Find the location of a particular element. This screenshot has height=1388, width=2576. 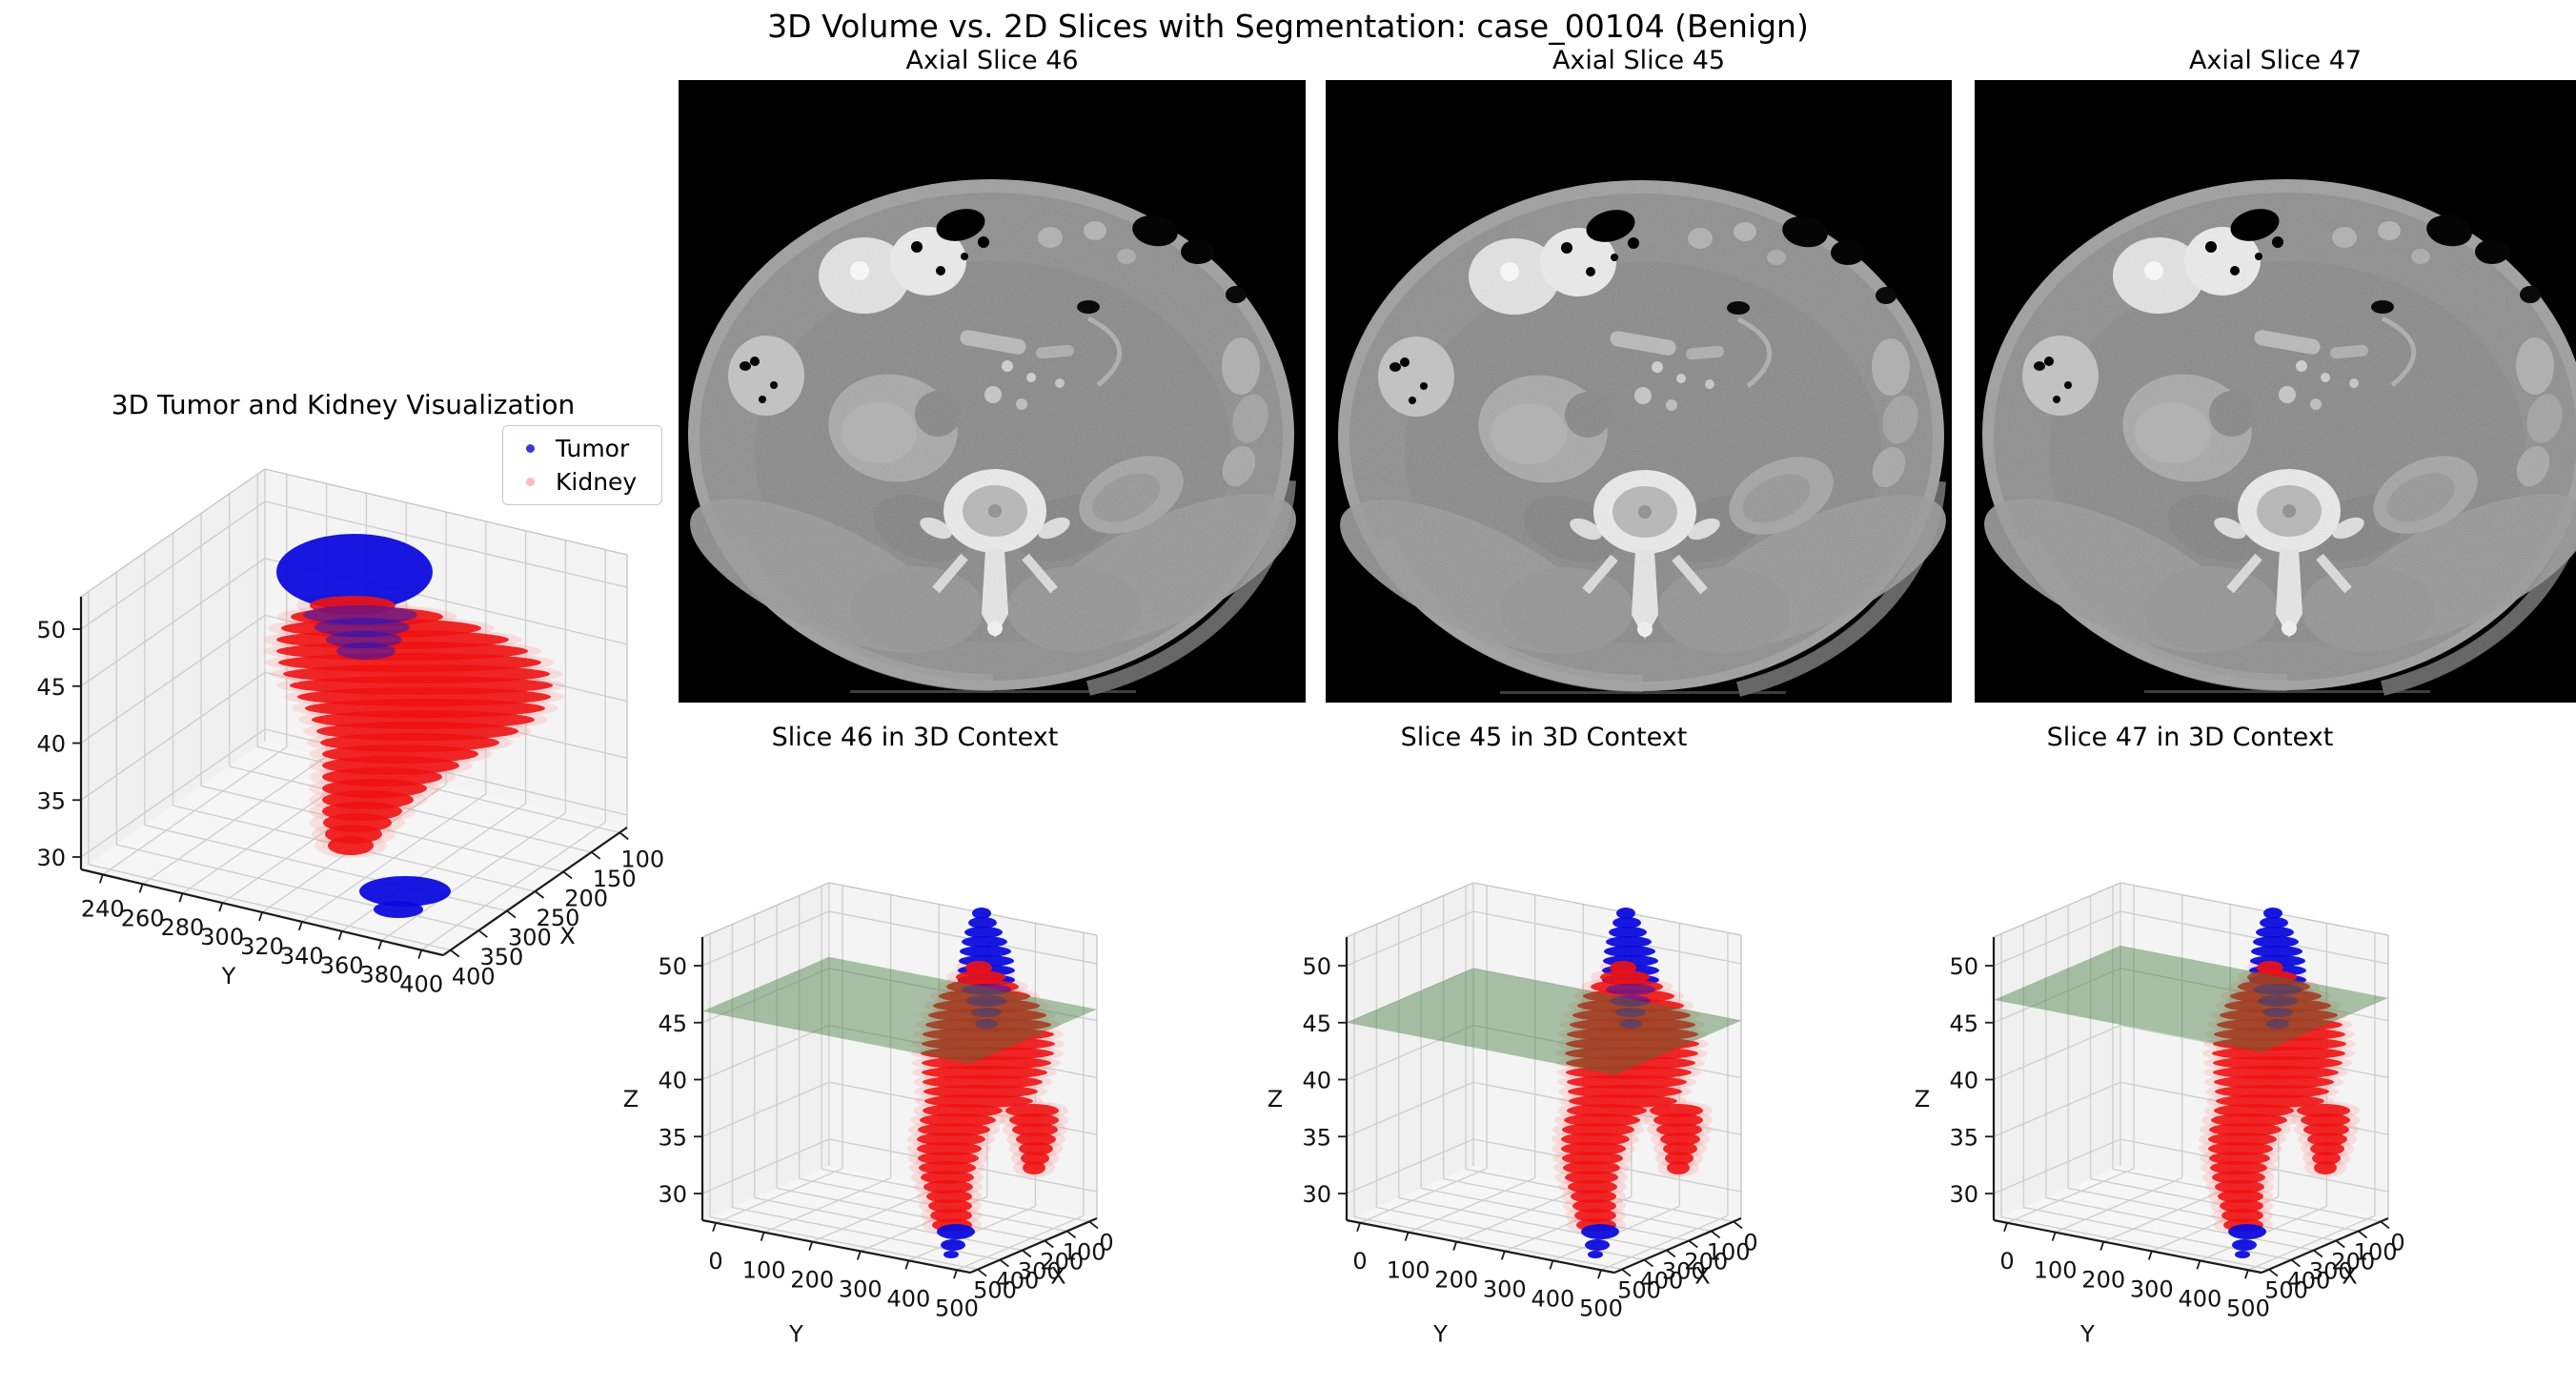

pane is located at coordinates (765, 1051).